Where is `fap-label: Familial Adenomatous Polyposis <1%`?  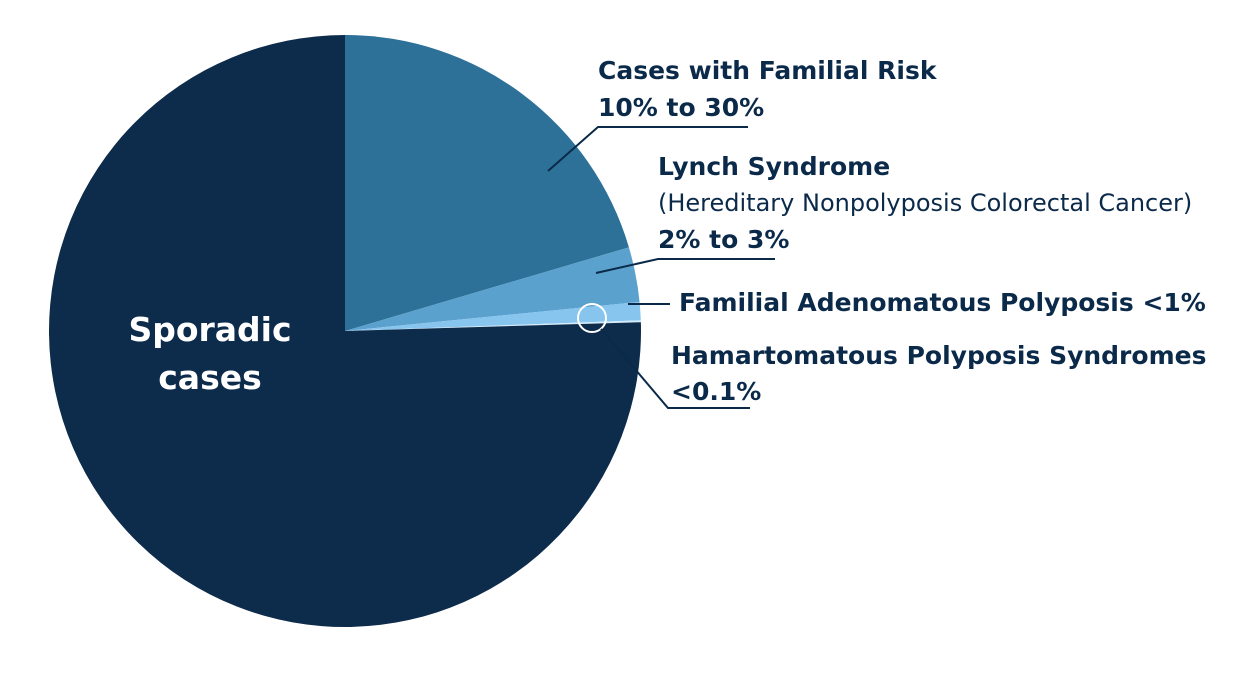
fap-label: Familial Adenomatous Polyposis <1% is located at coordinates (942, 302).